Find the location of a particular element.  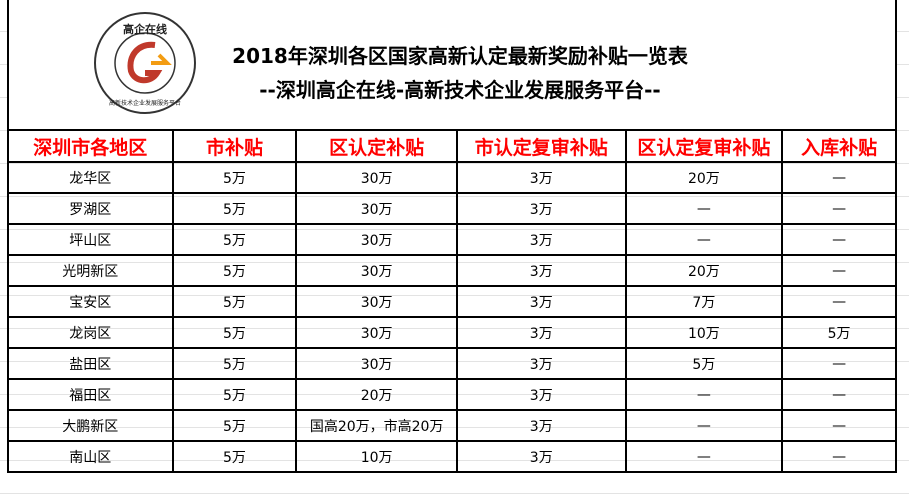

column-header: 深圳市各地区 is located at coordinates (90, 146).